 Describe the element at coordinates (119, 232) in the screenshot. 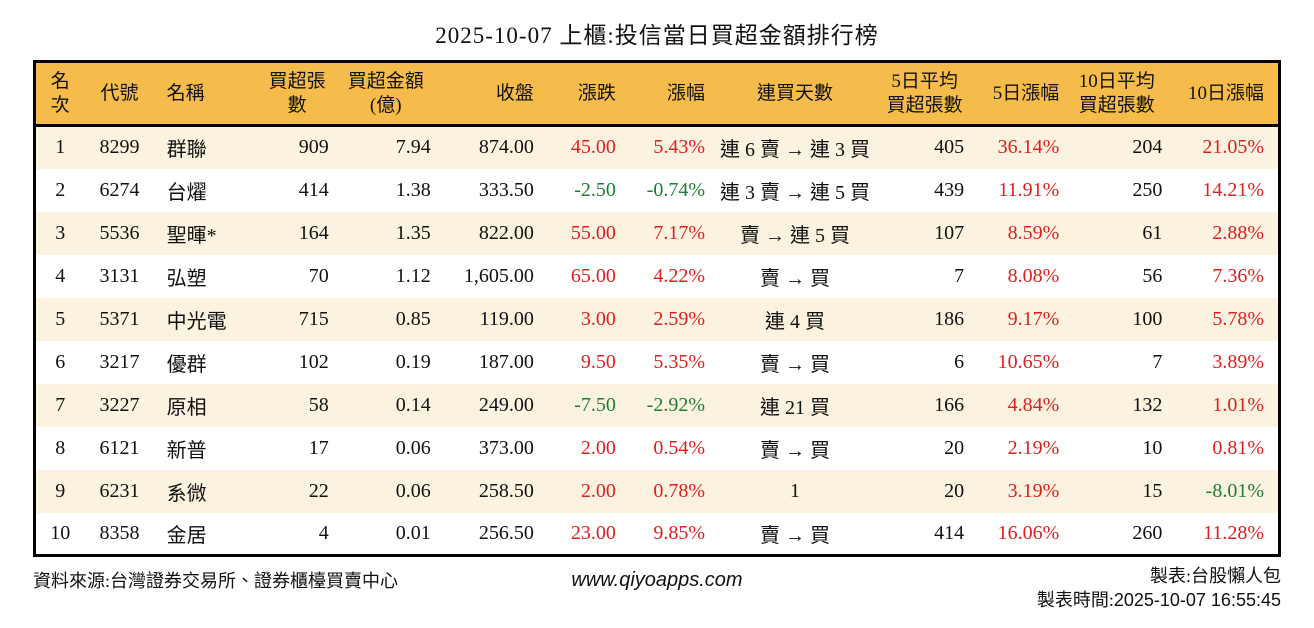

I see `cell-code: 5536` at that location.